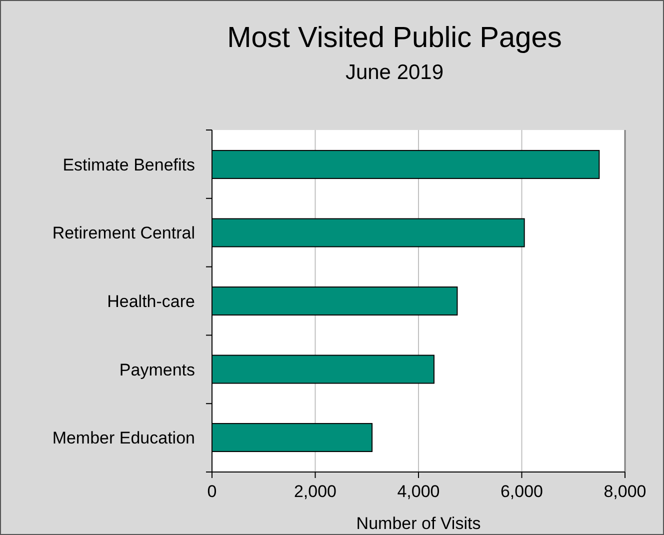 This screenshot has height=535, width=664. I want to click on x-tick-label: 4,000, so click(418, 491).